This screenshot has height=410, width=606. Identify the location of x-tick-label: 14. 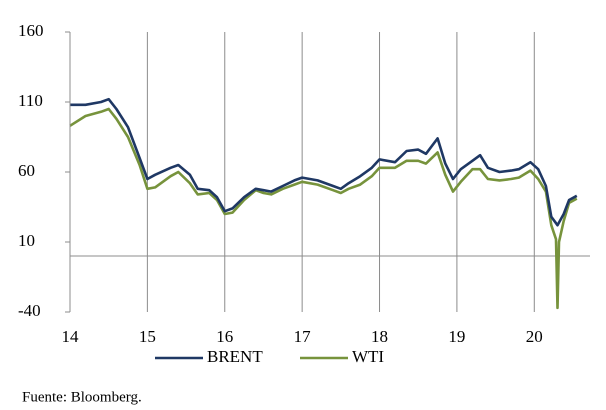
(71, 336).